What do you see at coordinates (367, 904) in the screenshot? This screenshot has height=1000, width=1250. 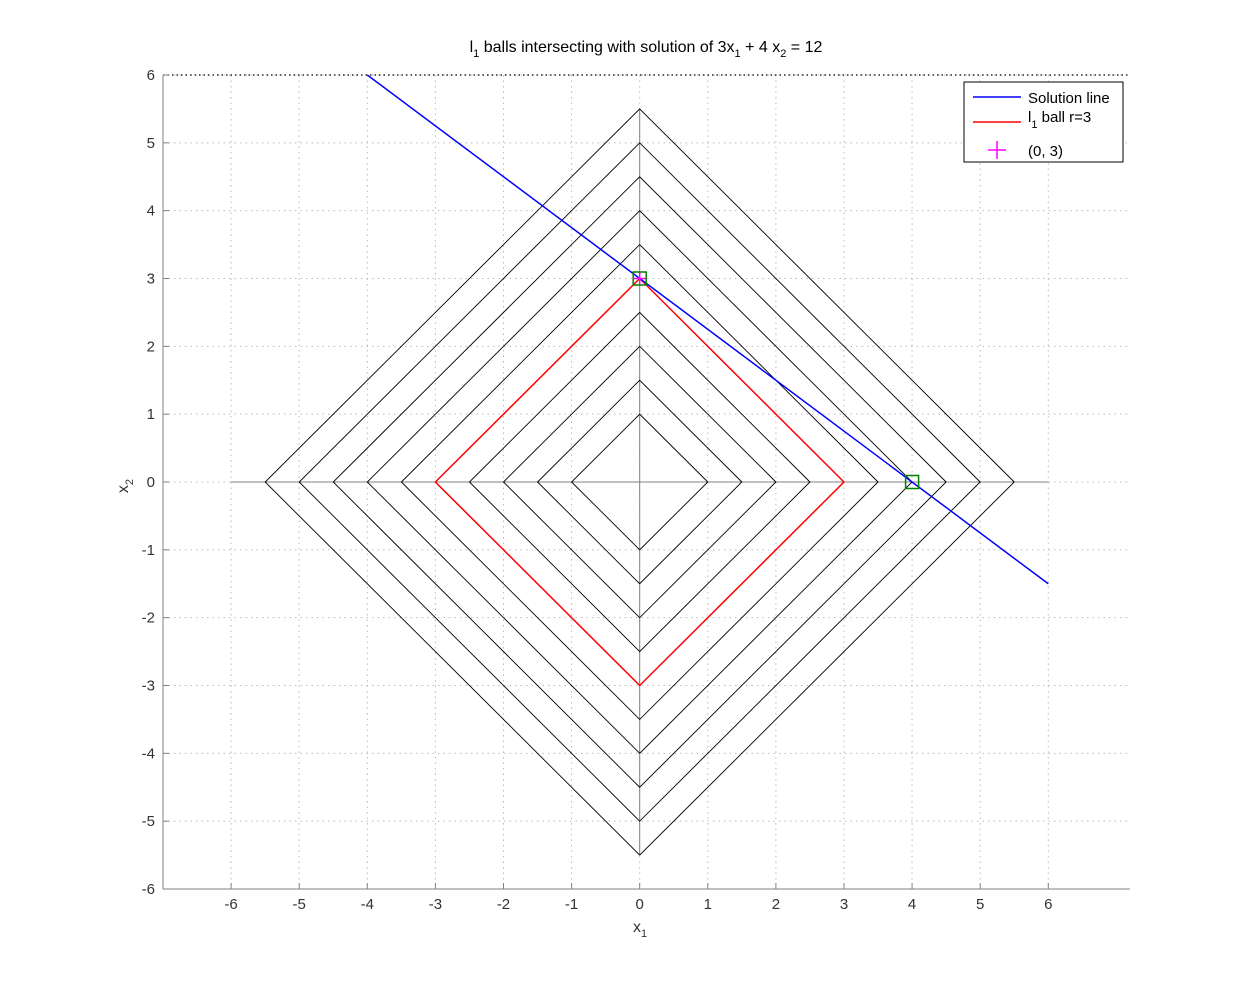 I see `x-tick-label: -4` at bounding box center [367, 904].